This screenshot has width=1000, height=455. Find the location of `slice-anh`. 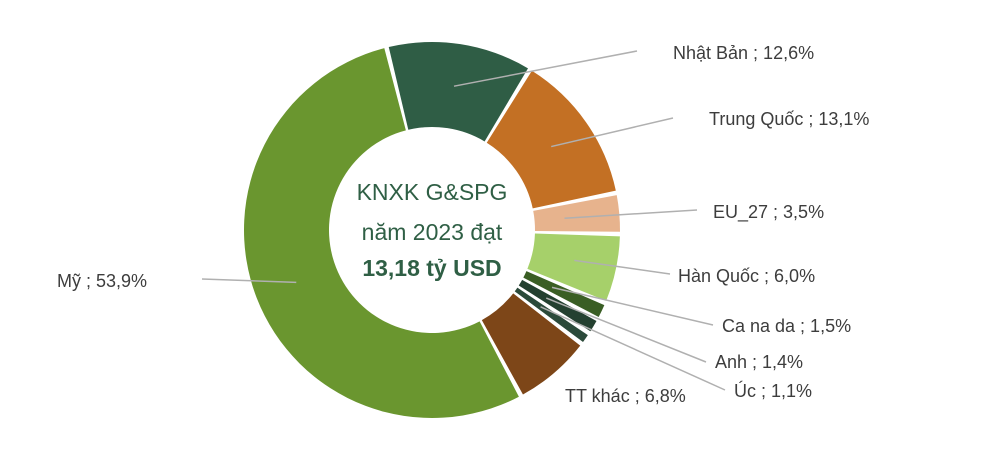

slice-anh is located at coordinates (557, 305).